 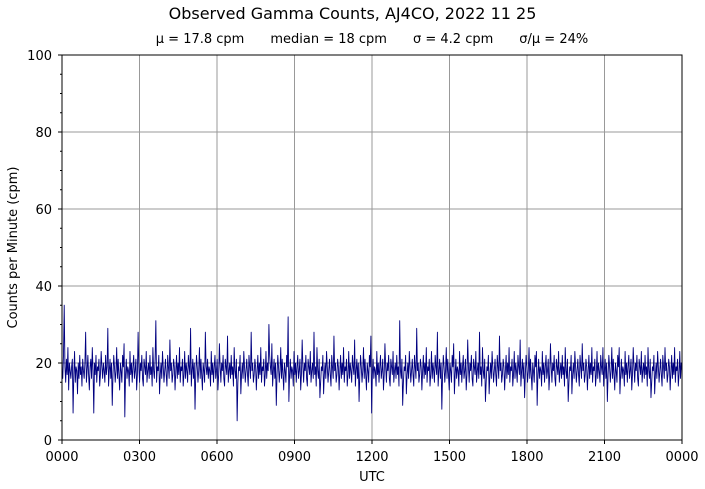 What do you see at coordinates (39, 56) in the screenshot?
I see `y-tick-label: 100` at bounding box center [39, 56].